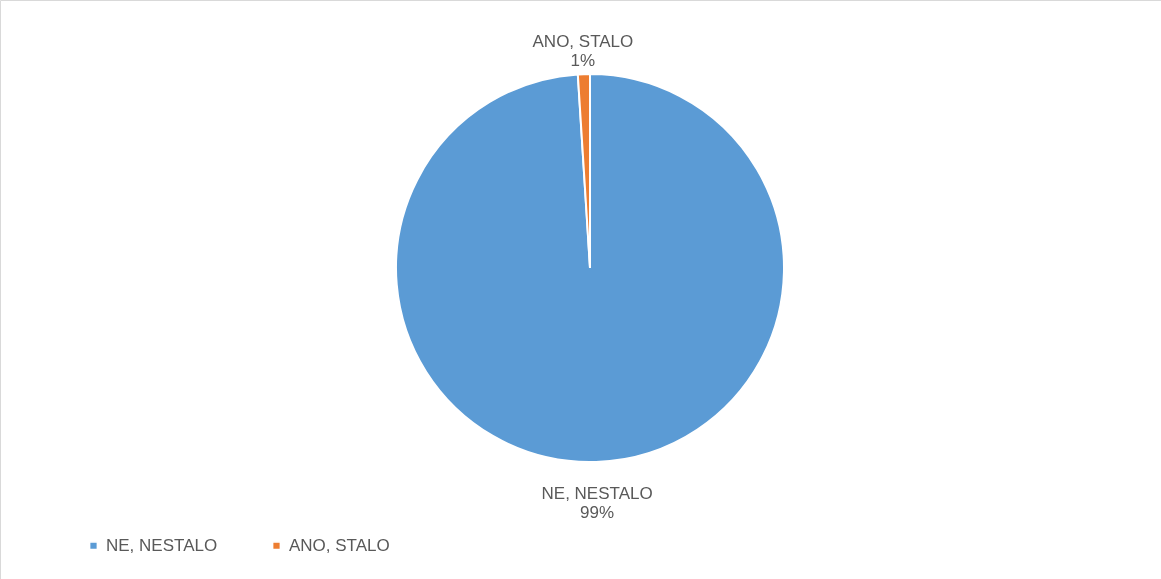 This screenshot has height=579, width=1161. I want to click on data-label: 99%, so click(597, 512).